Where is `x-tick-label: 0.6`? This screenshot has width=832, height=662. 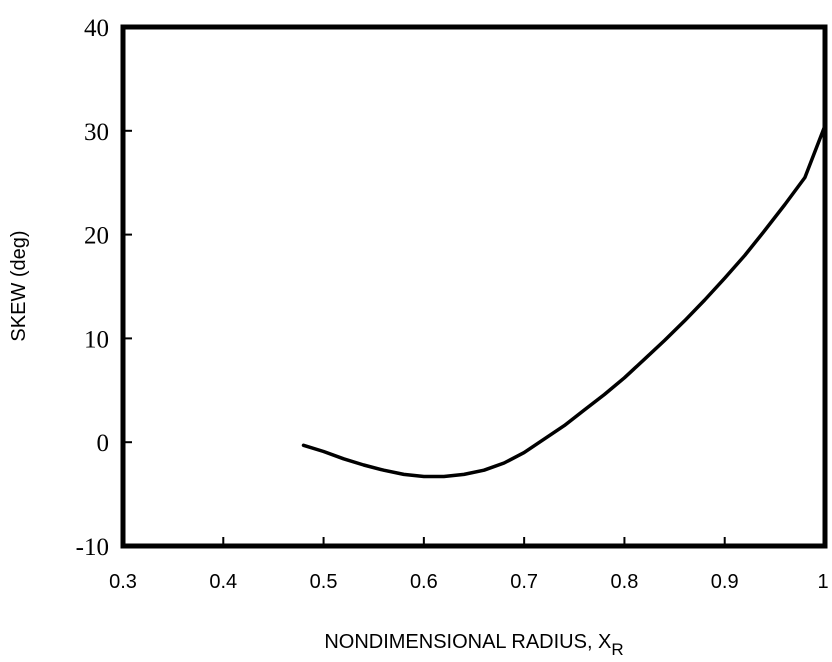
x-tick-label: 0.6 is located at coordinates (424, 582).